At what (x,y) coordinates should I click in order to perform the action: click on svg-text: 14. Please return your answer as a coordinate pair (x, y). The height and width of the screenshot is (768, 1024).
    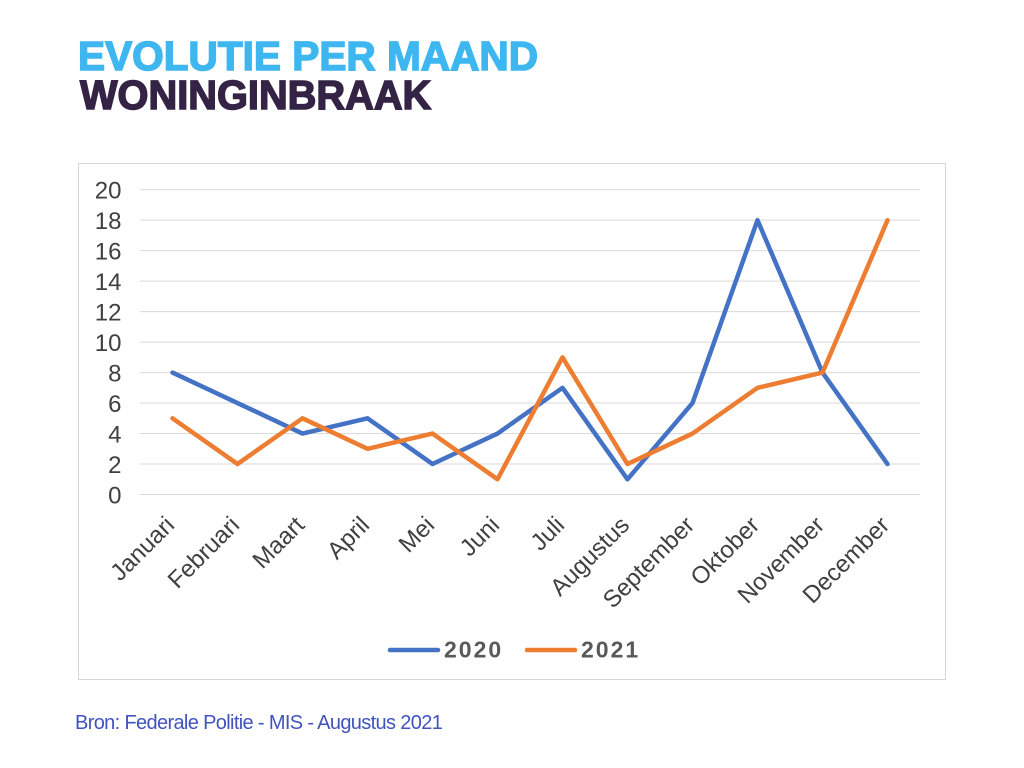
    Looking at the image, I should click on (108, 282).